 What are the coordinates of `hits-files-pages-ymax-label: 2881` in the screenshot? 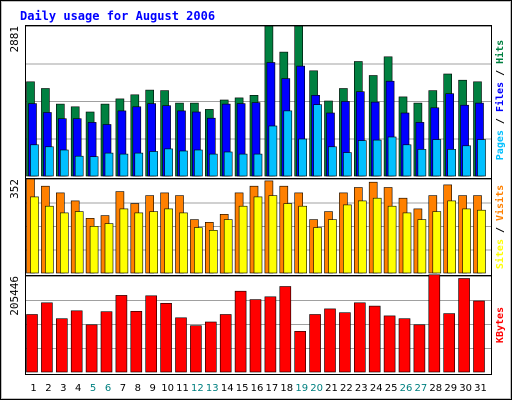 It's located at (14, 39).